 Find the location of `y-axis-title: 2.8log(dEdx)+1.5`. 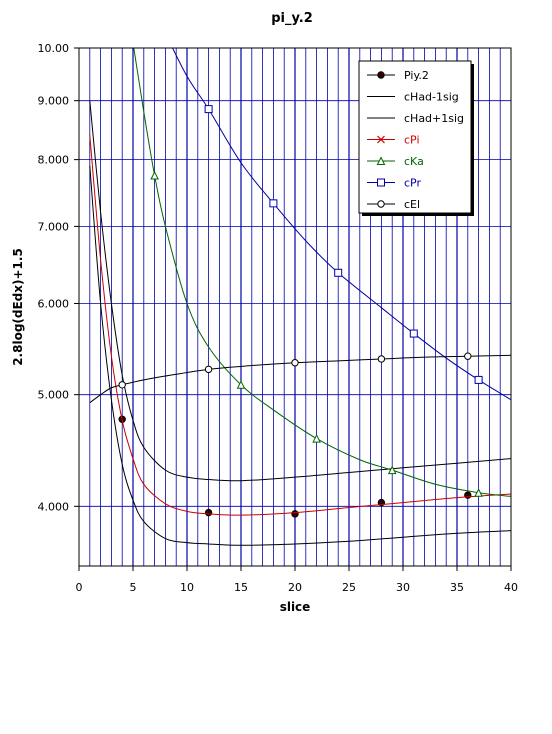

y-axis-title: 2.8log(dEdx)+1.5 is located at coordinates (18, 307).